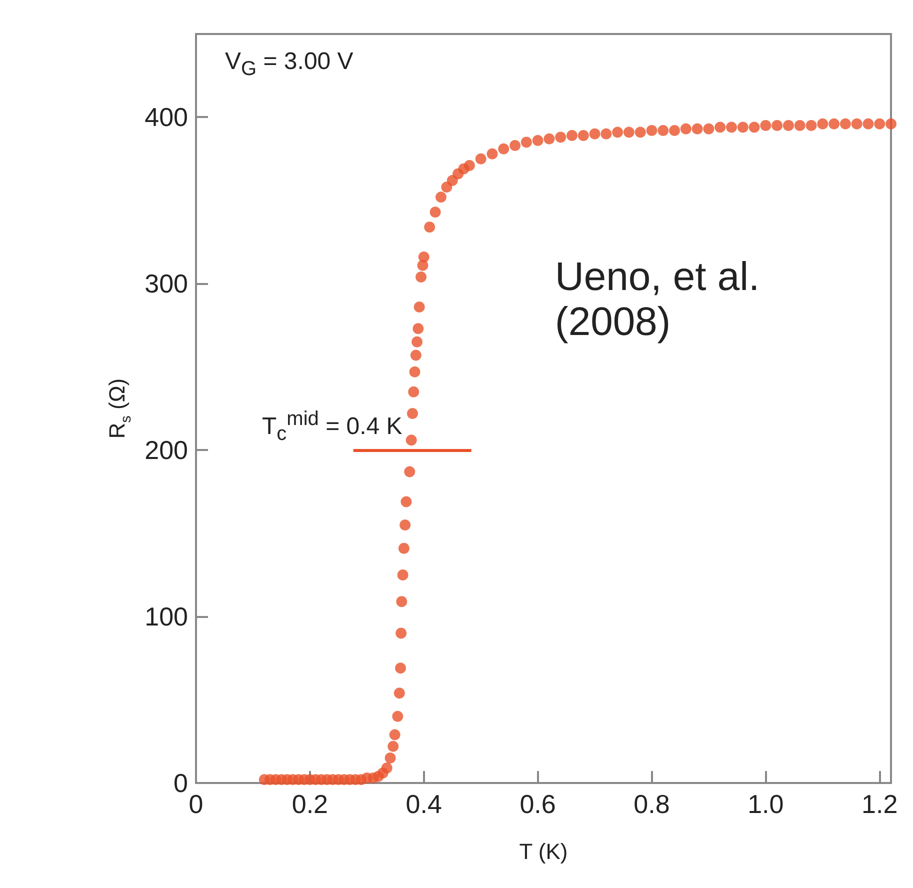  Describe the element at coordinates (310, 804) in the screenshot. I see `x-tick-label: 0.2` at that location.